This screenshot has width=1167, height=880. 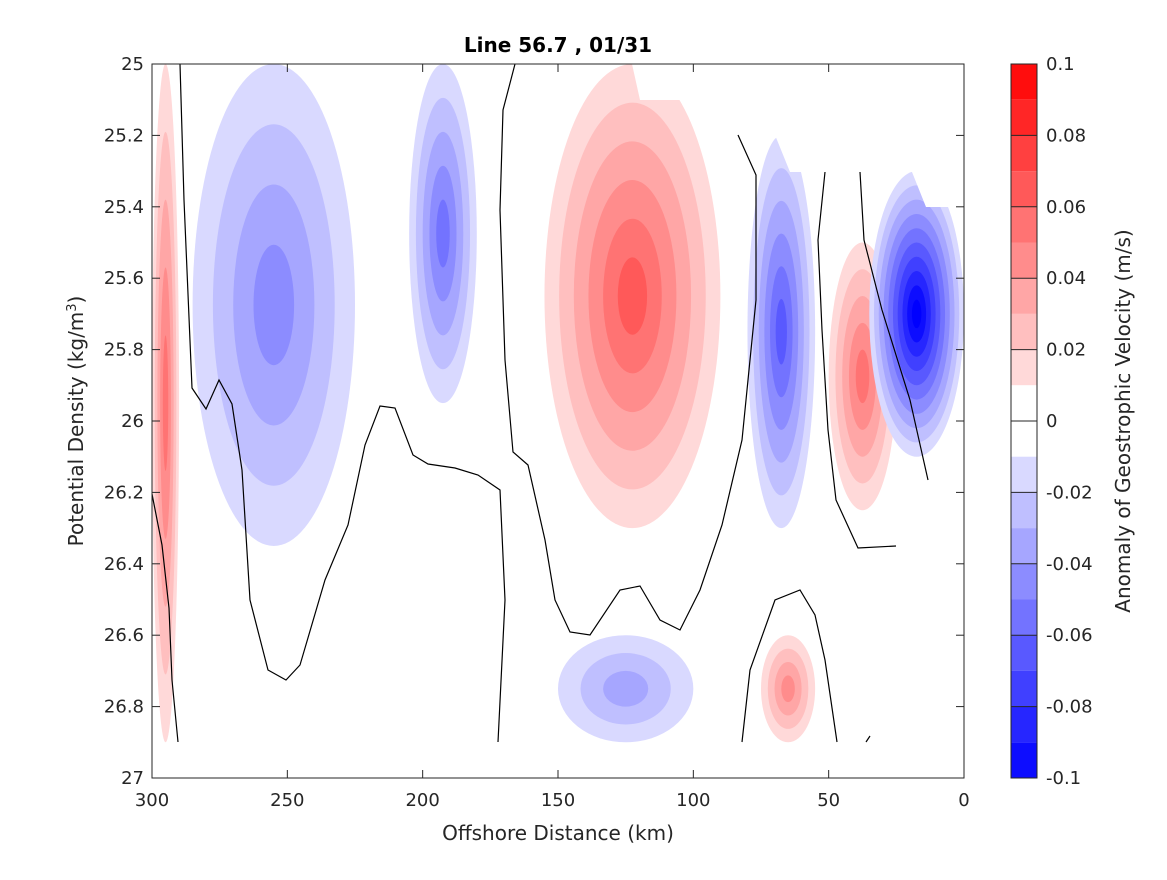 What do you see at coordinates (558, 45) in the screenshot?
I see `chart-title: Line 56.7 , 01/31` at bounding box center [558, 45].